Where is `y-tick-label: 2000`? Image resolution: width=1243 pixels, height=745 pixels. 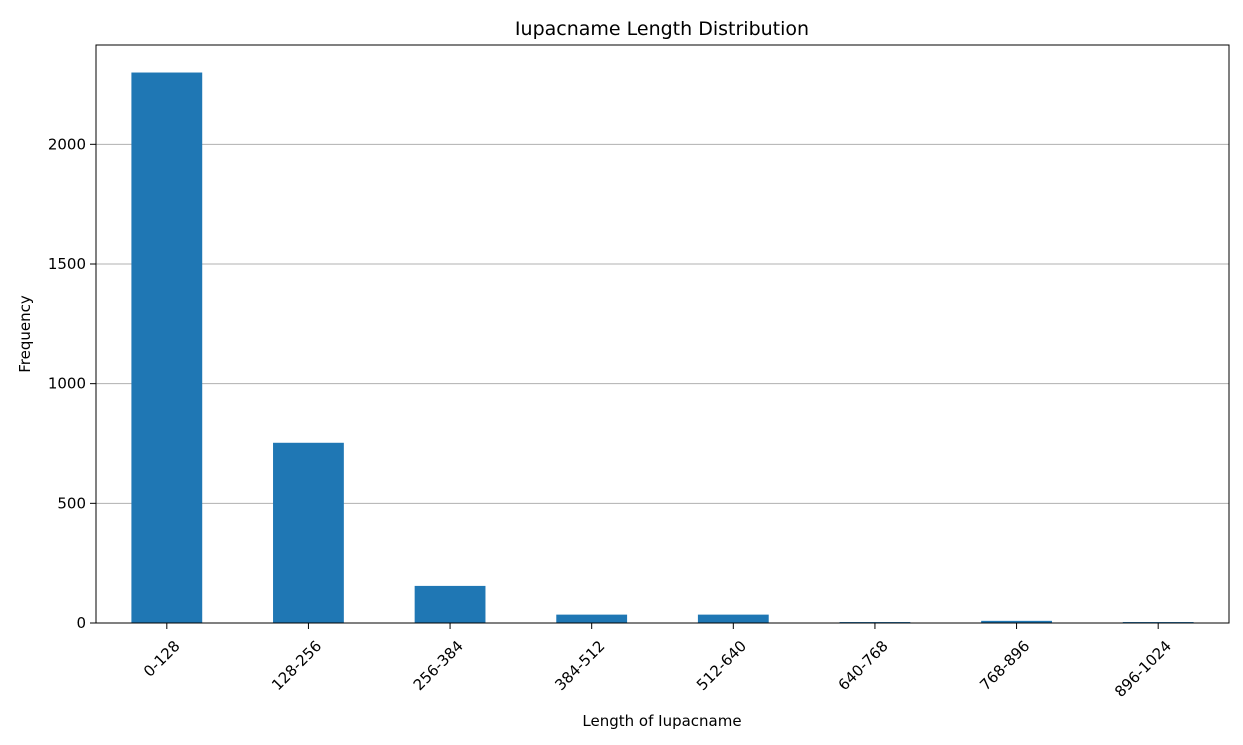 y-tick-label: 2000 is located at coordinates (67, 144).